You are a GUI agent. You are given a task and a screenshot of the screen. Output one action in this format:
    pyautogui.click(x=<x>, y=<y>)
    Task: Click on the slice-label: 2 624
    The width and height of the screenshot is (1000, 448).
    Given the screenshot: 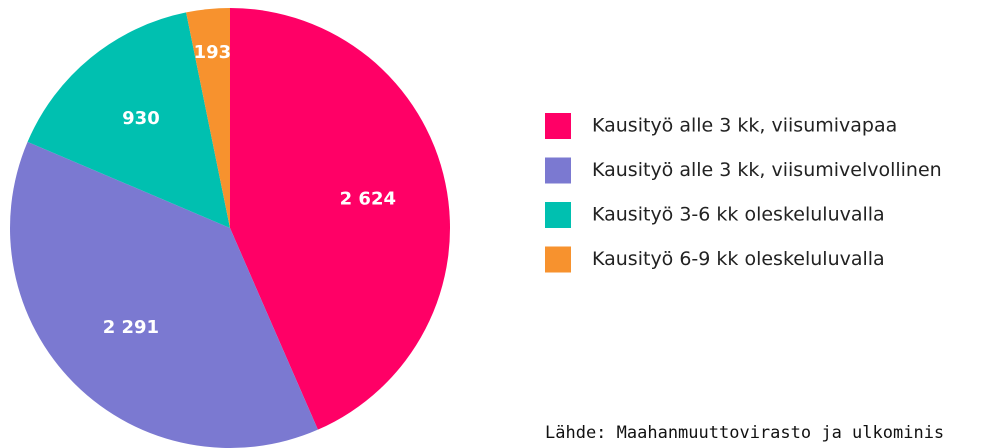 What is the action you would take?
    pyautogui.click(x=368, y=198)
    